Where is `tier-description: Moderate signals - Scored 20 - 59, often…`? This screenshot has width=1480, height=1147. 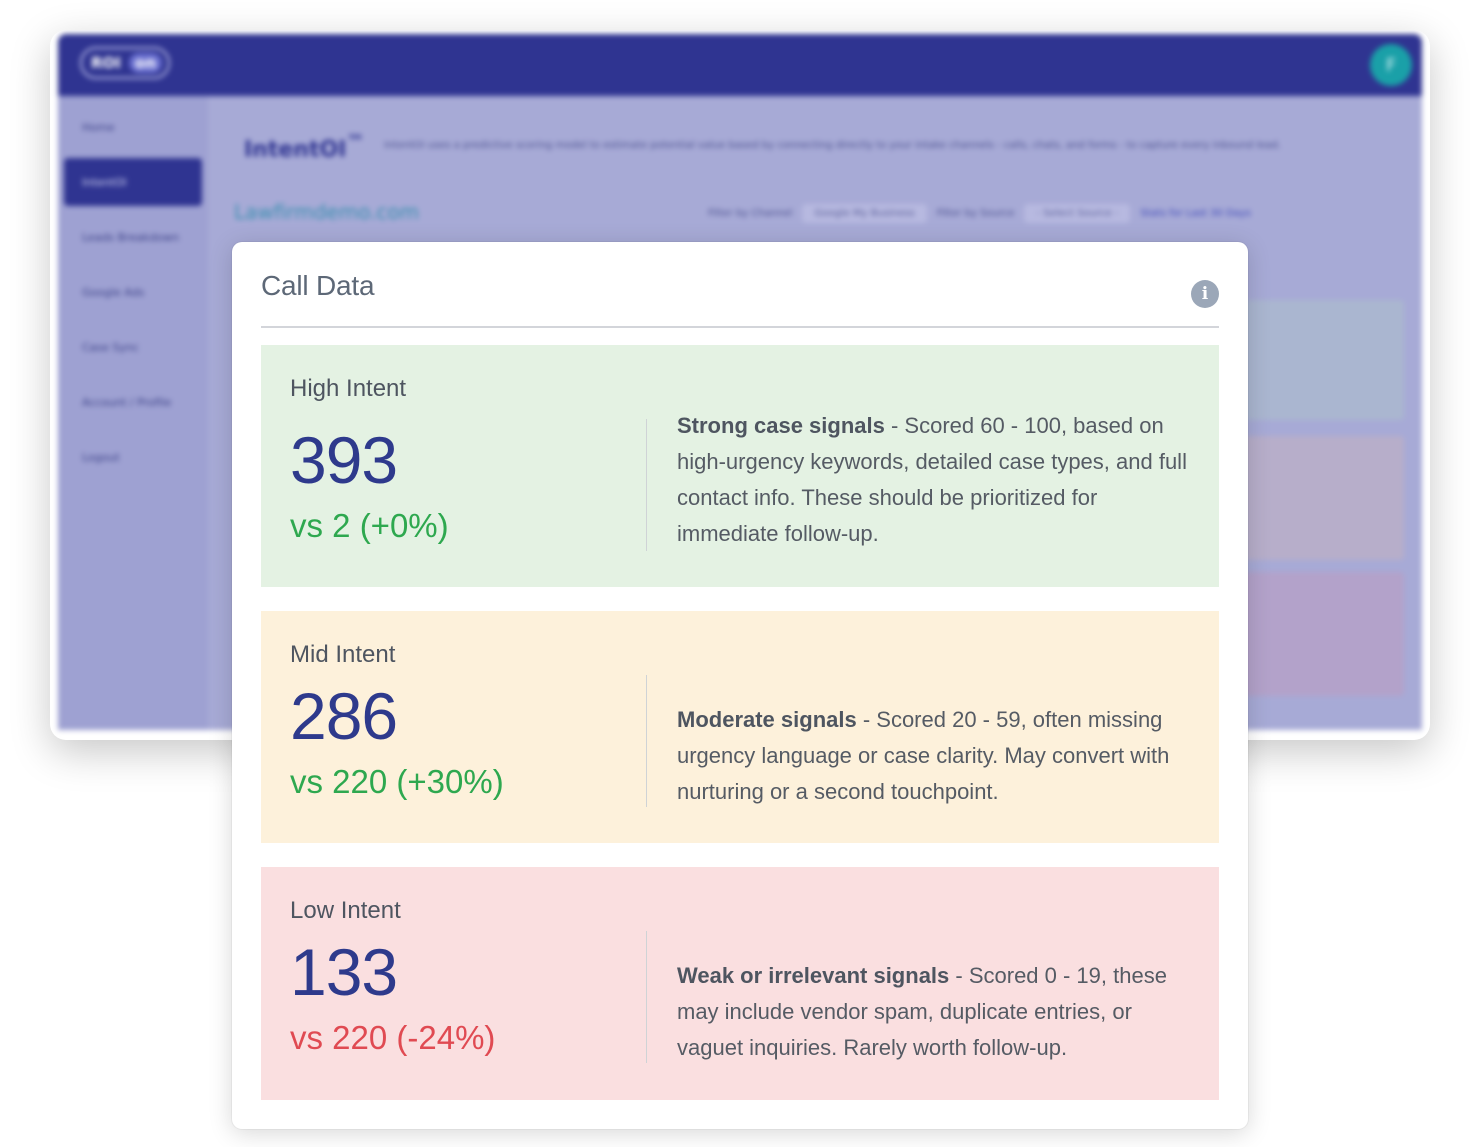 tier-description: Moderate signals - Scored 20 - 59, often… is located at coordinates (937, 756).